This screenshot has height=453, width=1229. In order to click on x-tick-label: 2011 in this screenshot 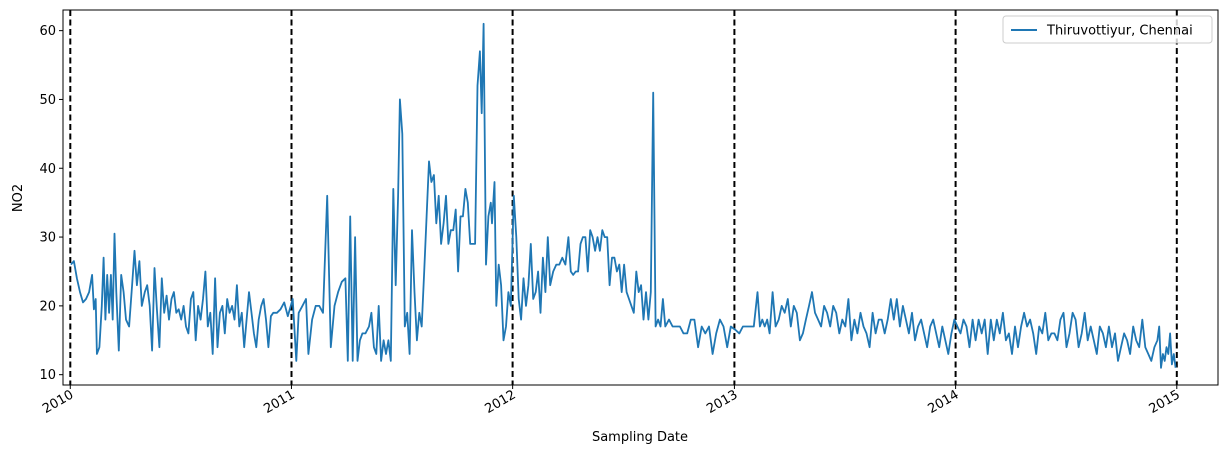, I will do `click(279, 402)`.